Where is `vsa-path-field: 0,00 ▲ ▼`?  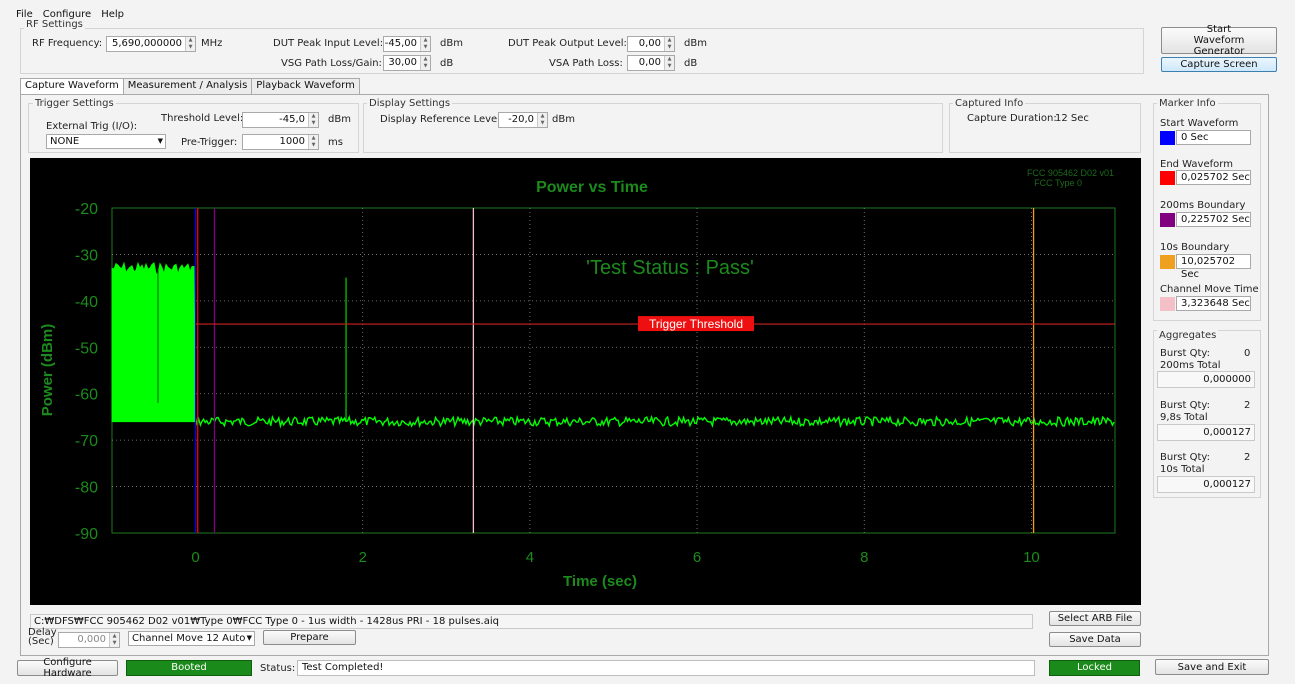 vsa-path-field: 0,00 ▲ ▼ is located at coordinates (651, 63).